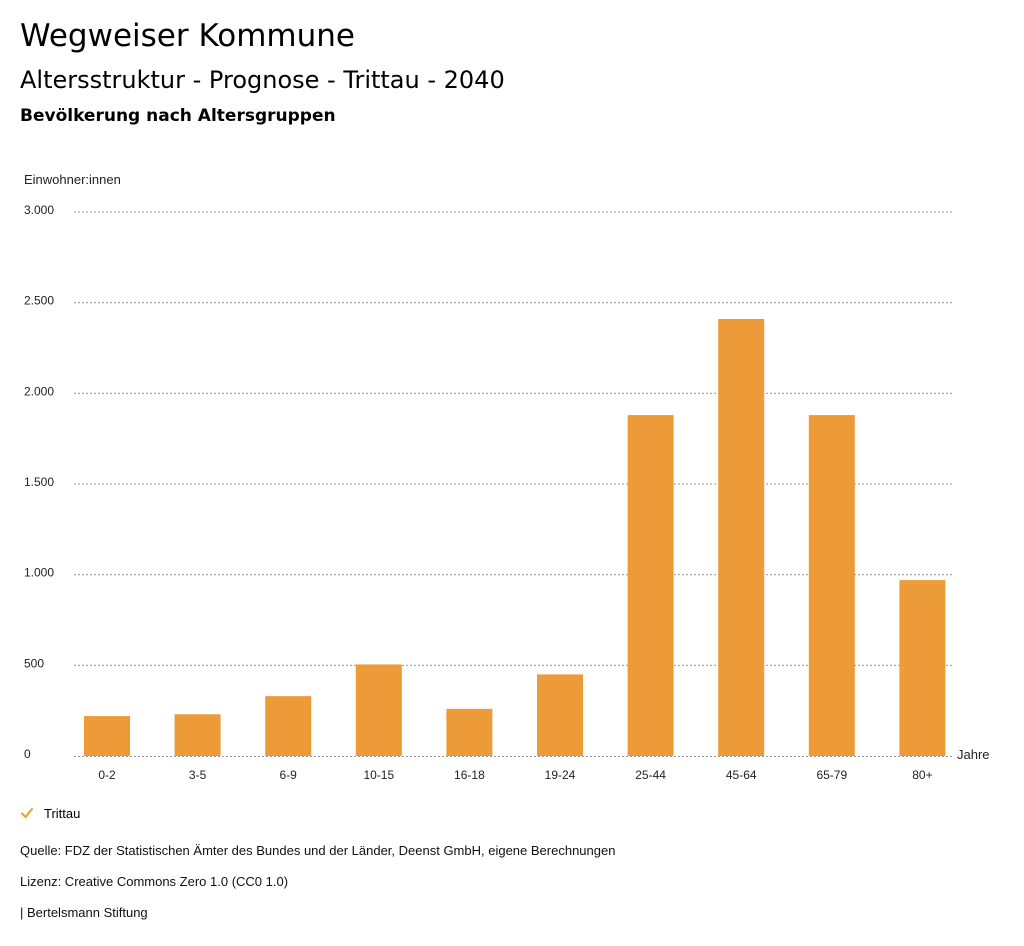 This screenshot has width=1024, height=946. Describe the element at coordinates (187, 36) in the screenshot. I see `page-title: Wegweiser Kommune` at that location.